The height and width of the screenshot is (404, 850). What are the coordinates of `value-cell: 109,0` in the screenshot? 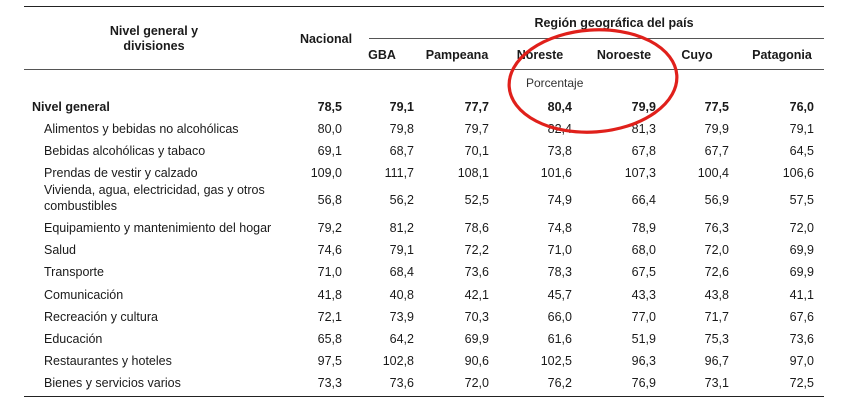 It's located at (326, 173).